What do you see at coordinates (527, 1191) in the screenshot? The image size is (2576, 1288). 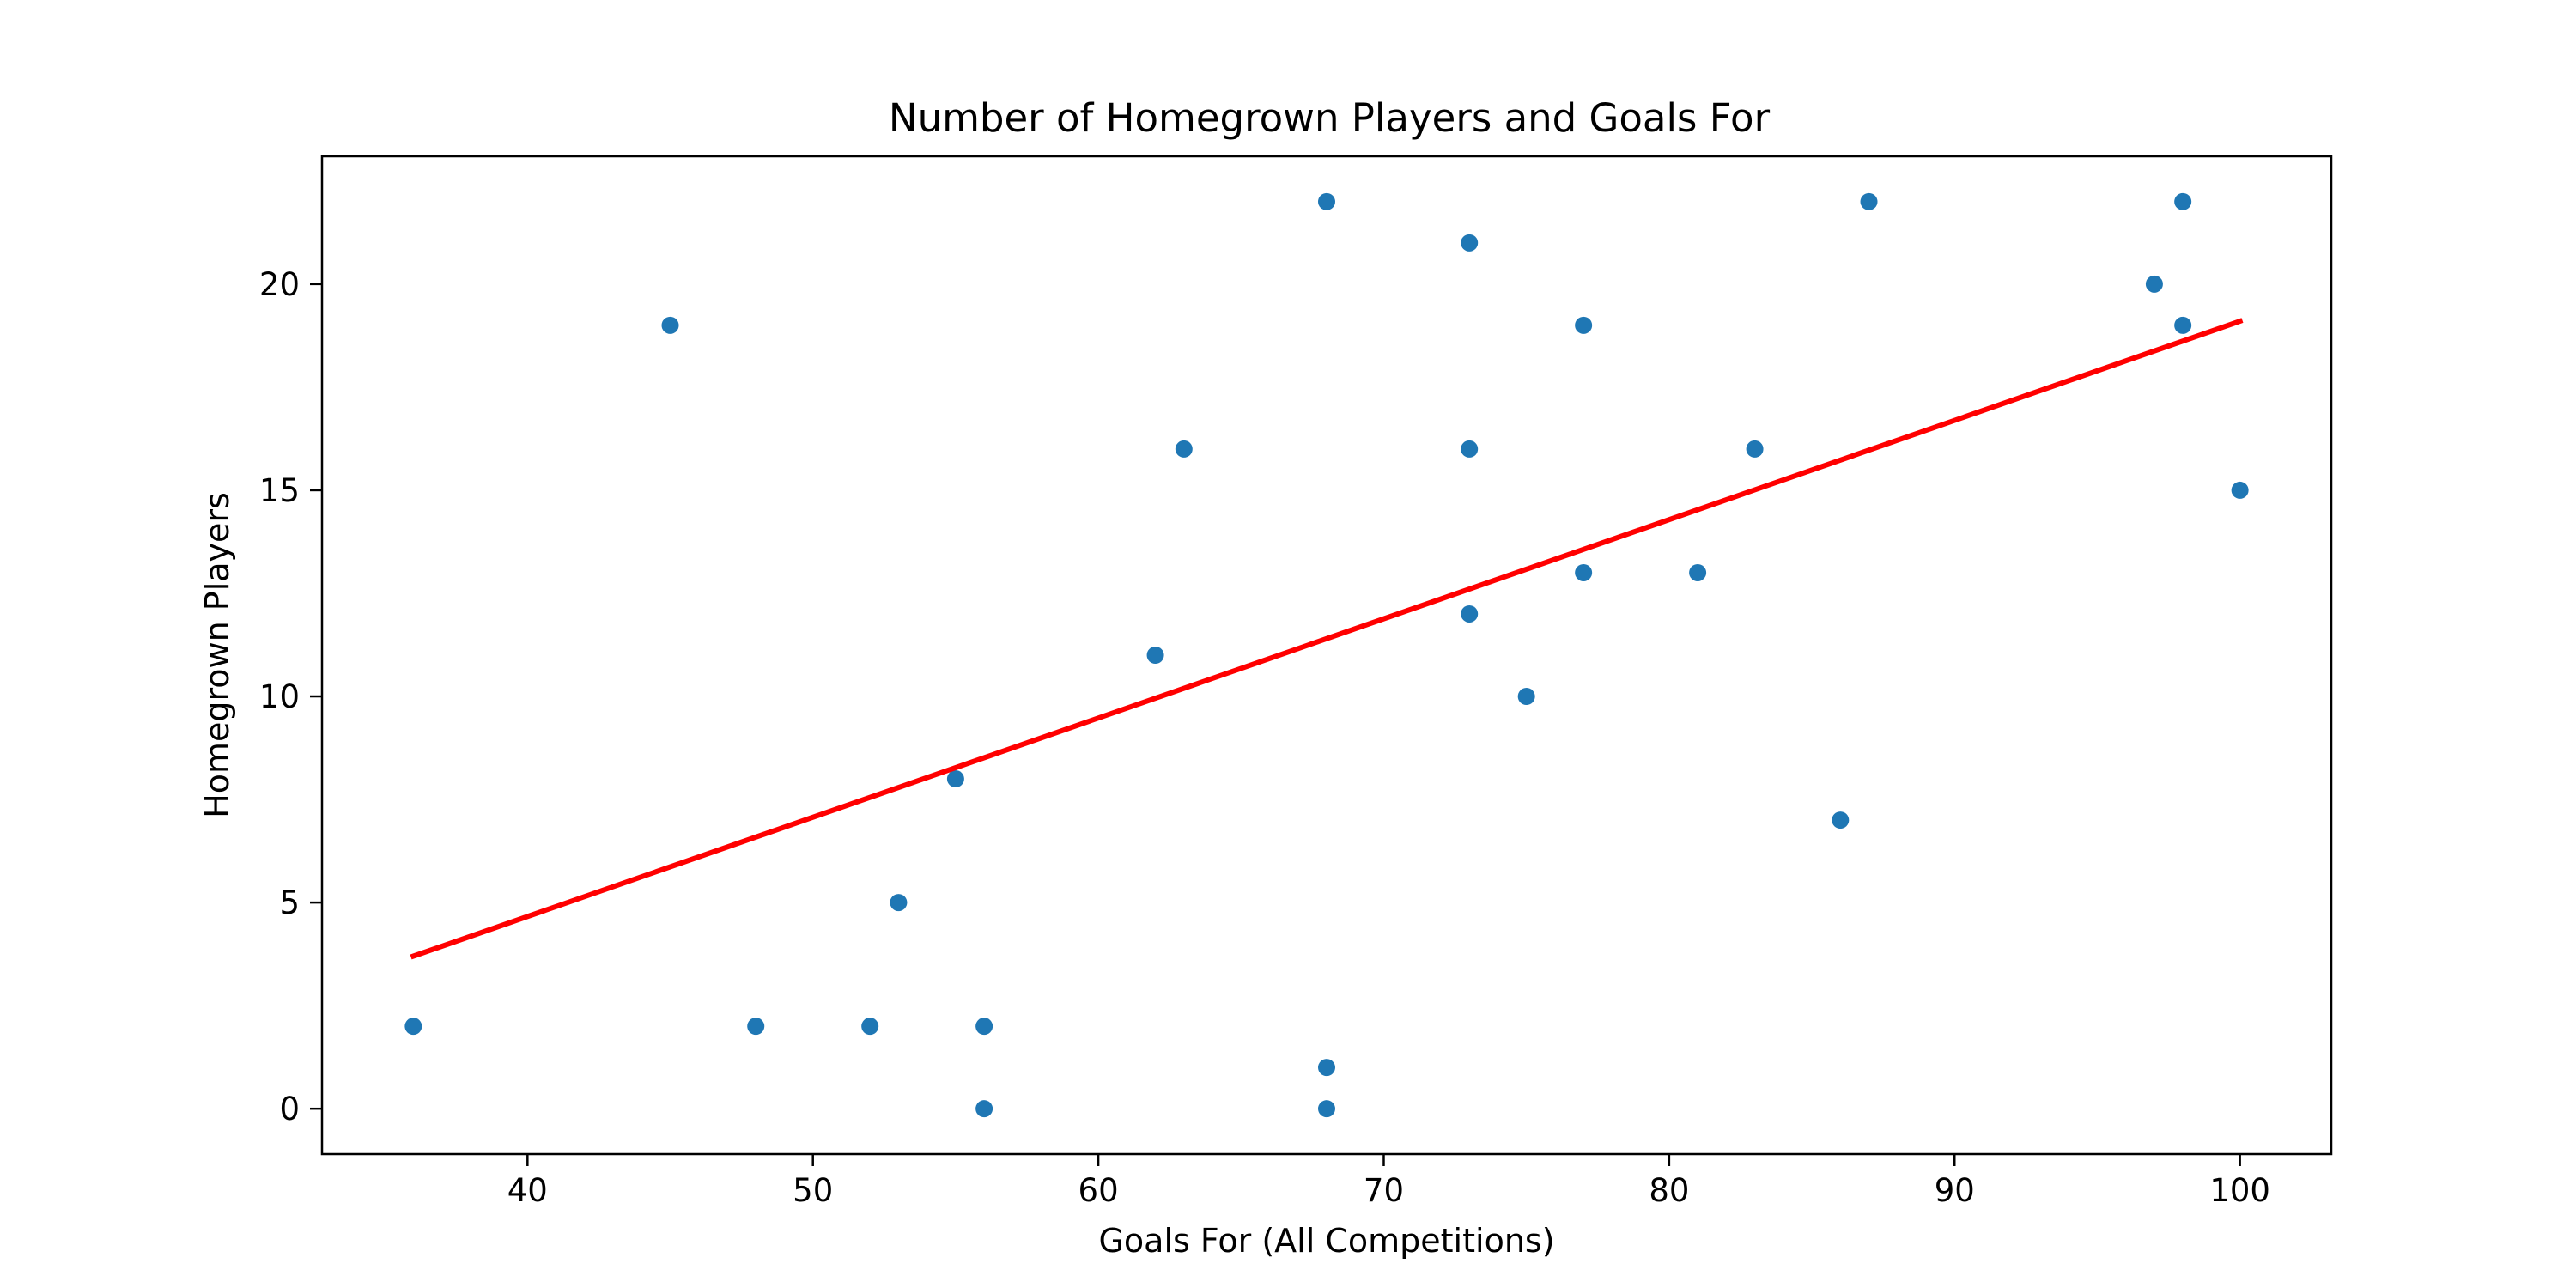 I see `x-tick-label: 40` at bounding box center [527, 1191].